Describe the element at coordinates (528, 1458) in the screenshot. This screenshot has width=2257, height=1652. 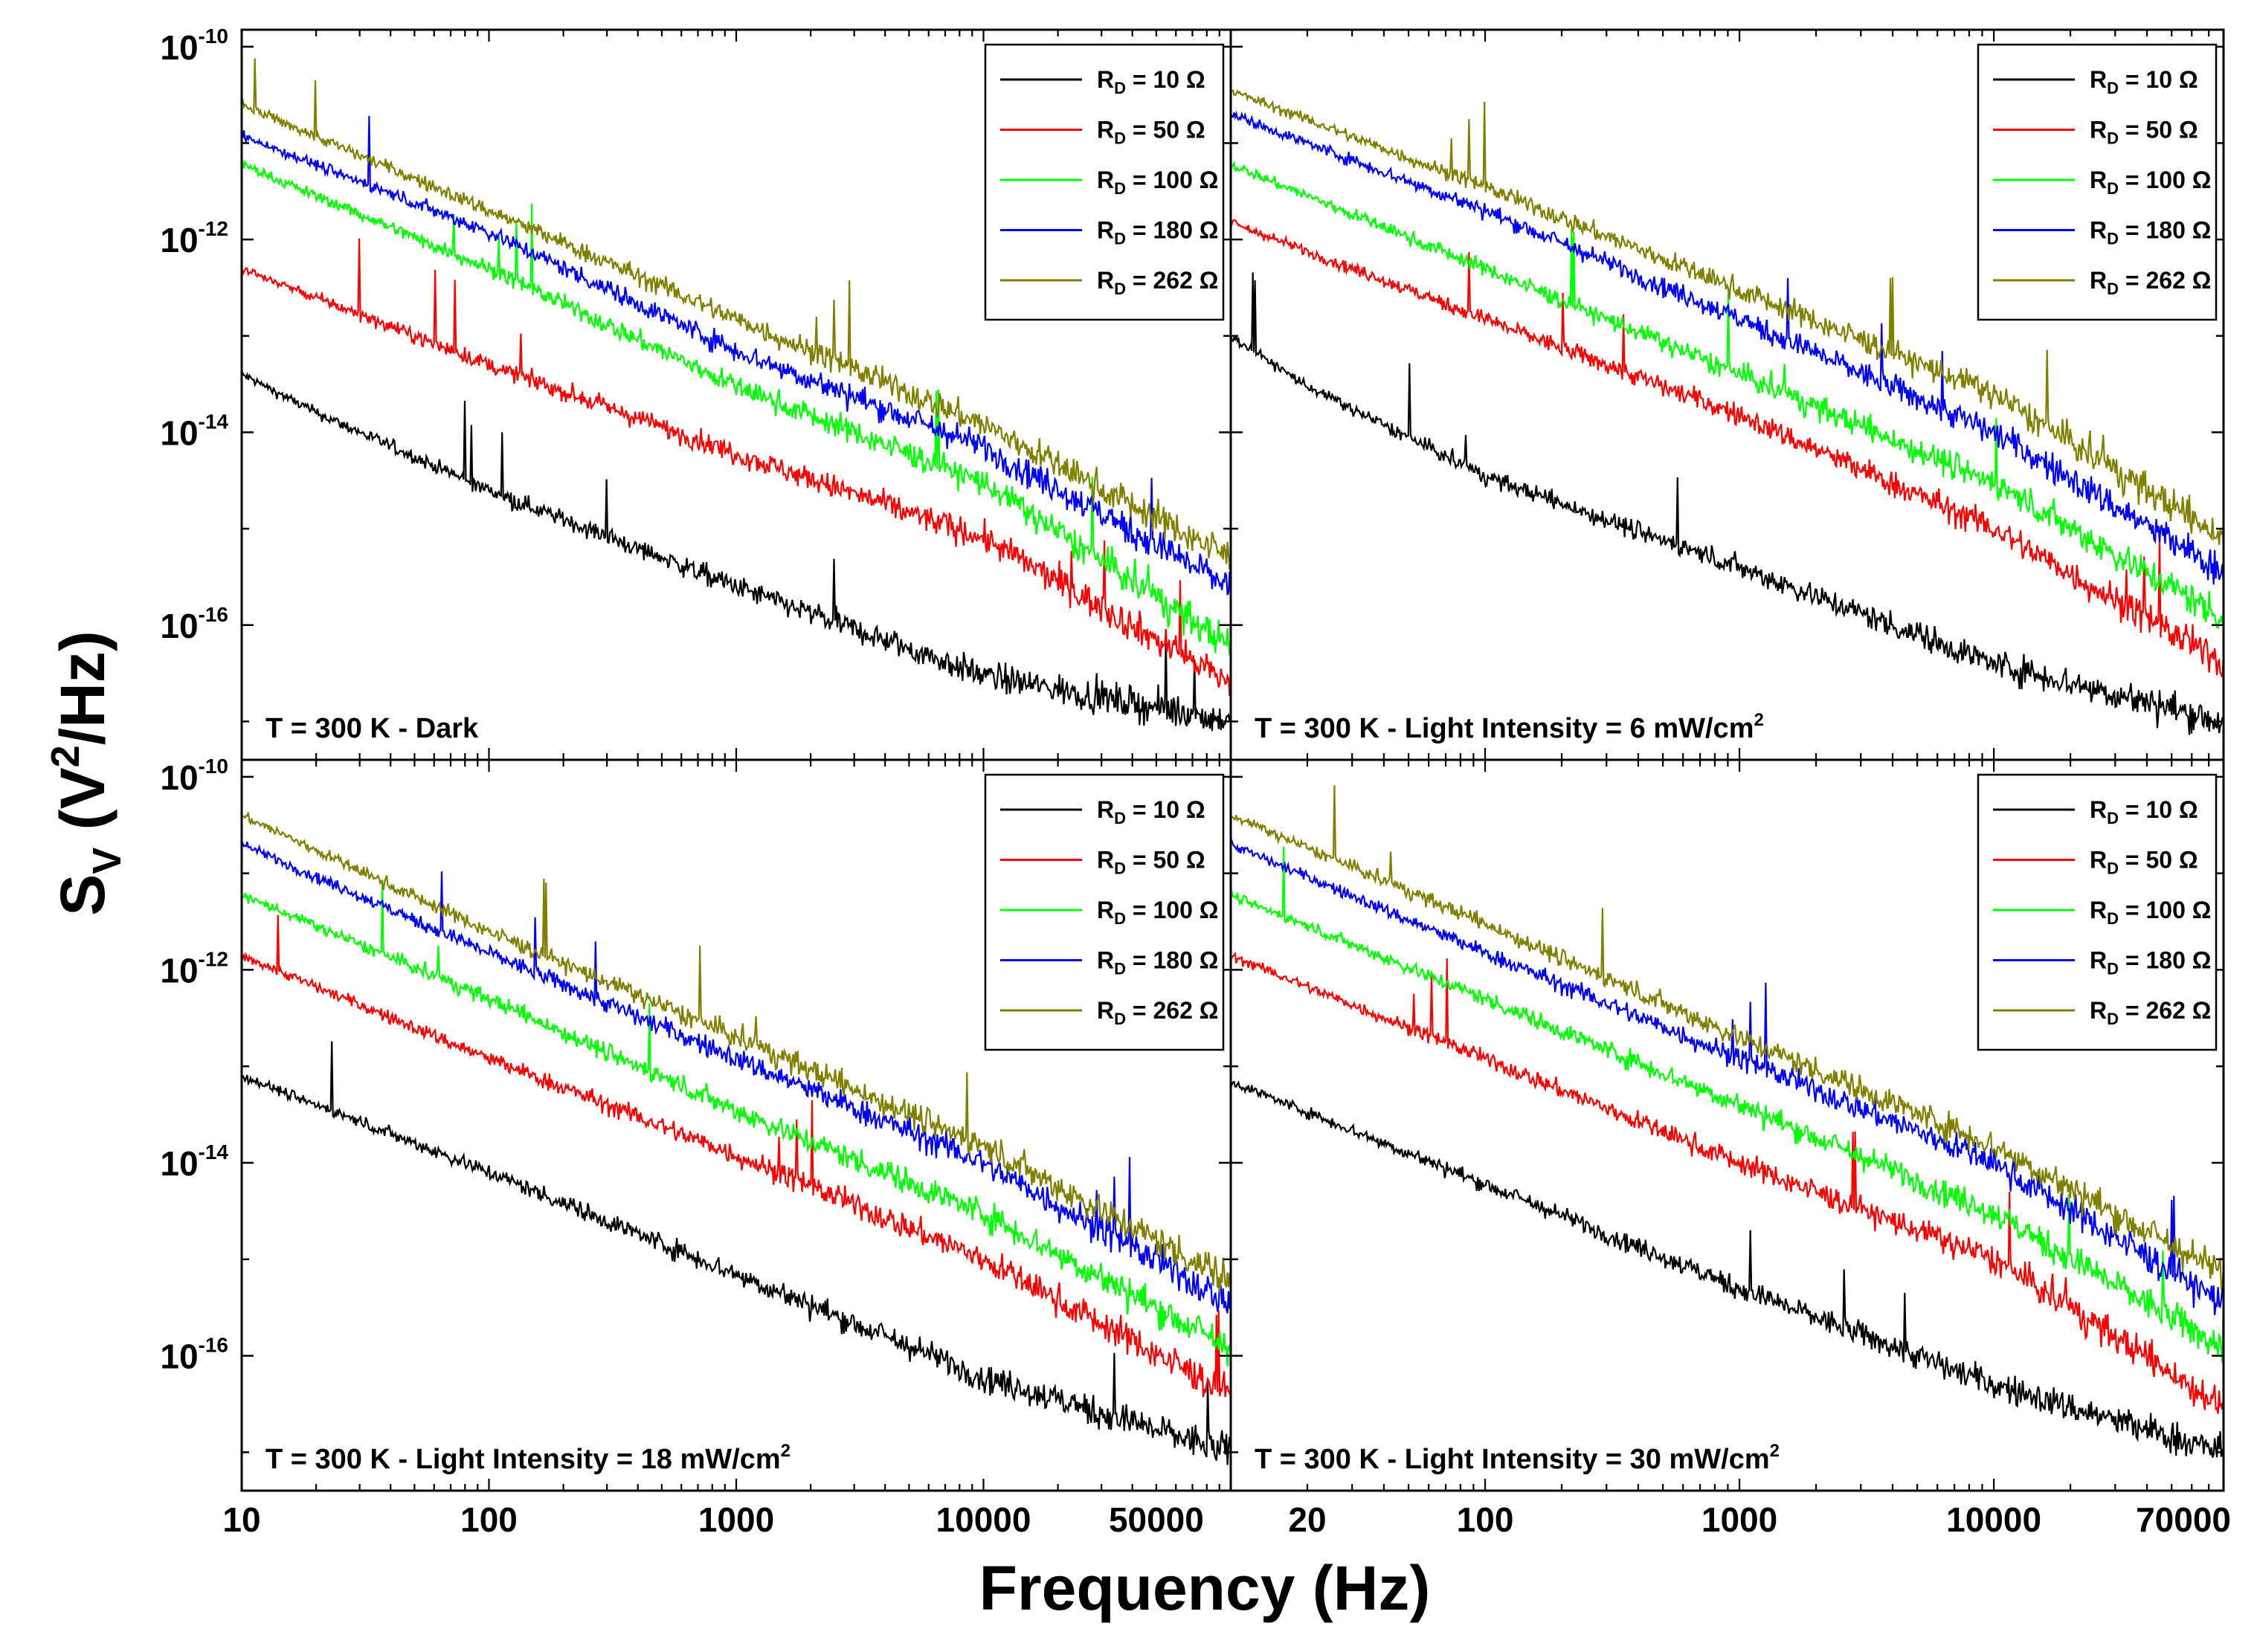
I see `condition-label: T = 300 K - Light Intensity = 18 mW/cm2` at that location.